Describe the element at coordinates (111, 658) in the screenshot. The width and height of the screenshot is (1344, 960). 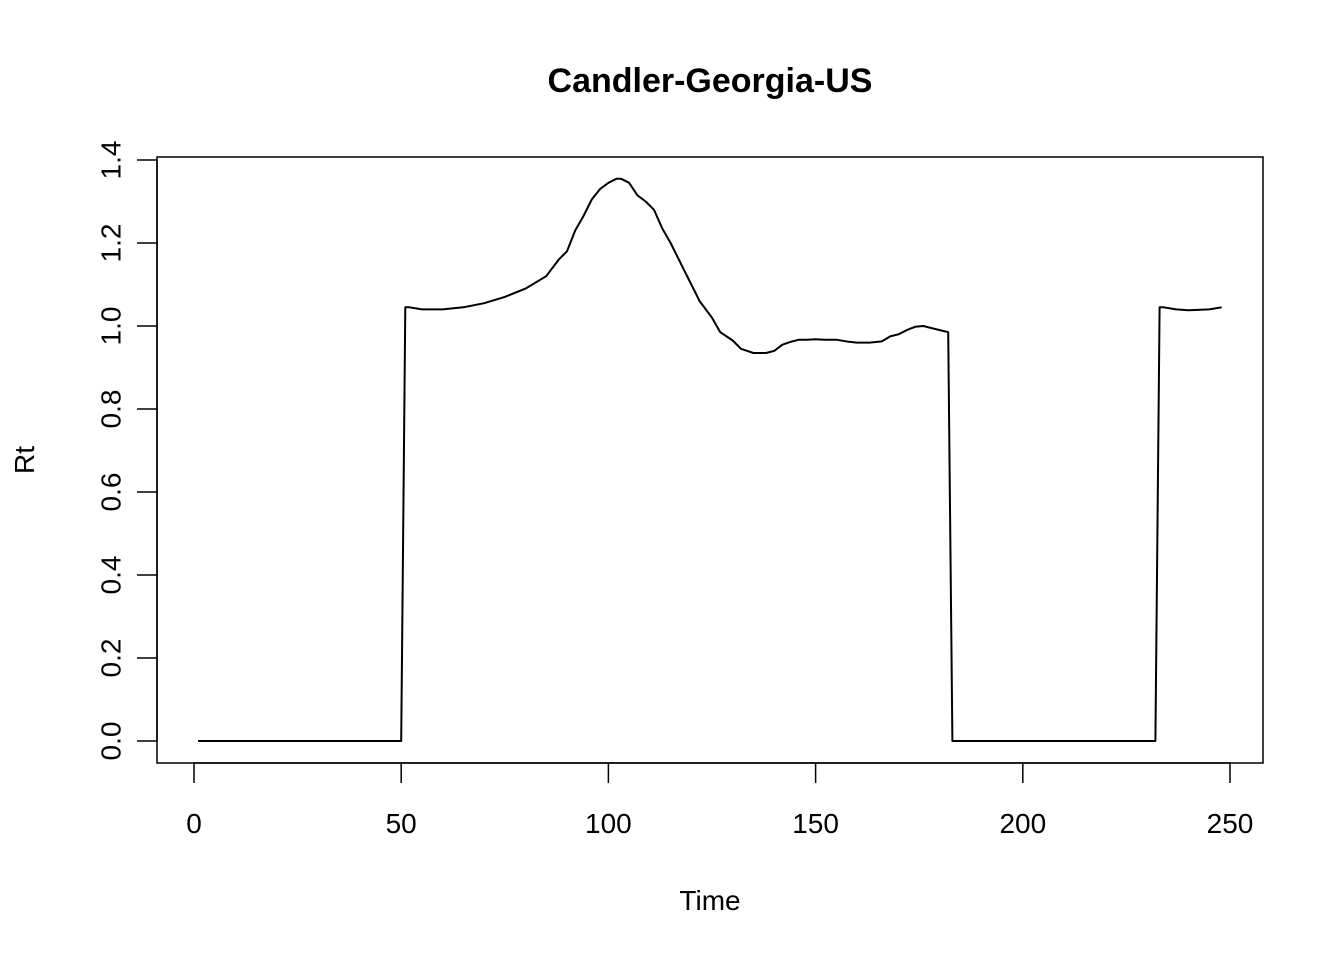
I see `y-tick-label: 0.2` at that location.